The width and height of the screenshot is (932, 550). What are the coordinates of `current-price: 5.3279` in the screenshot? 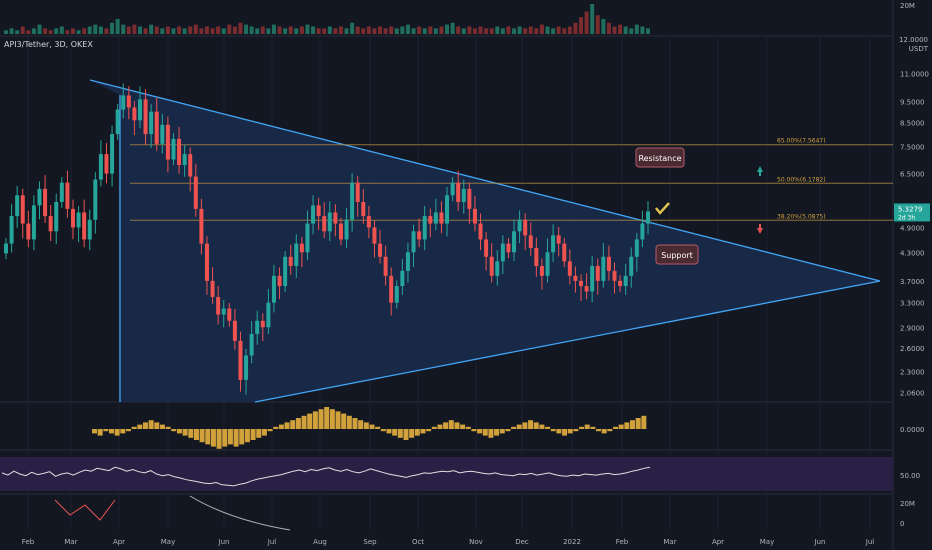 It's located at (910, 209).